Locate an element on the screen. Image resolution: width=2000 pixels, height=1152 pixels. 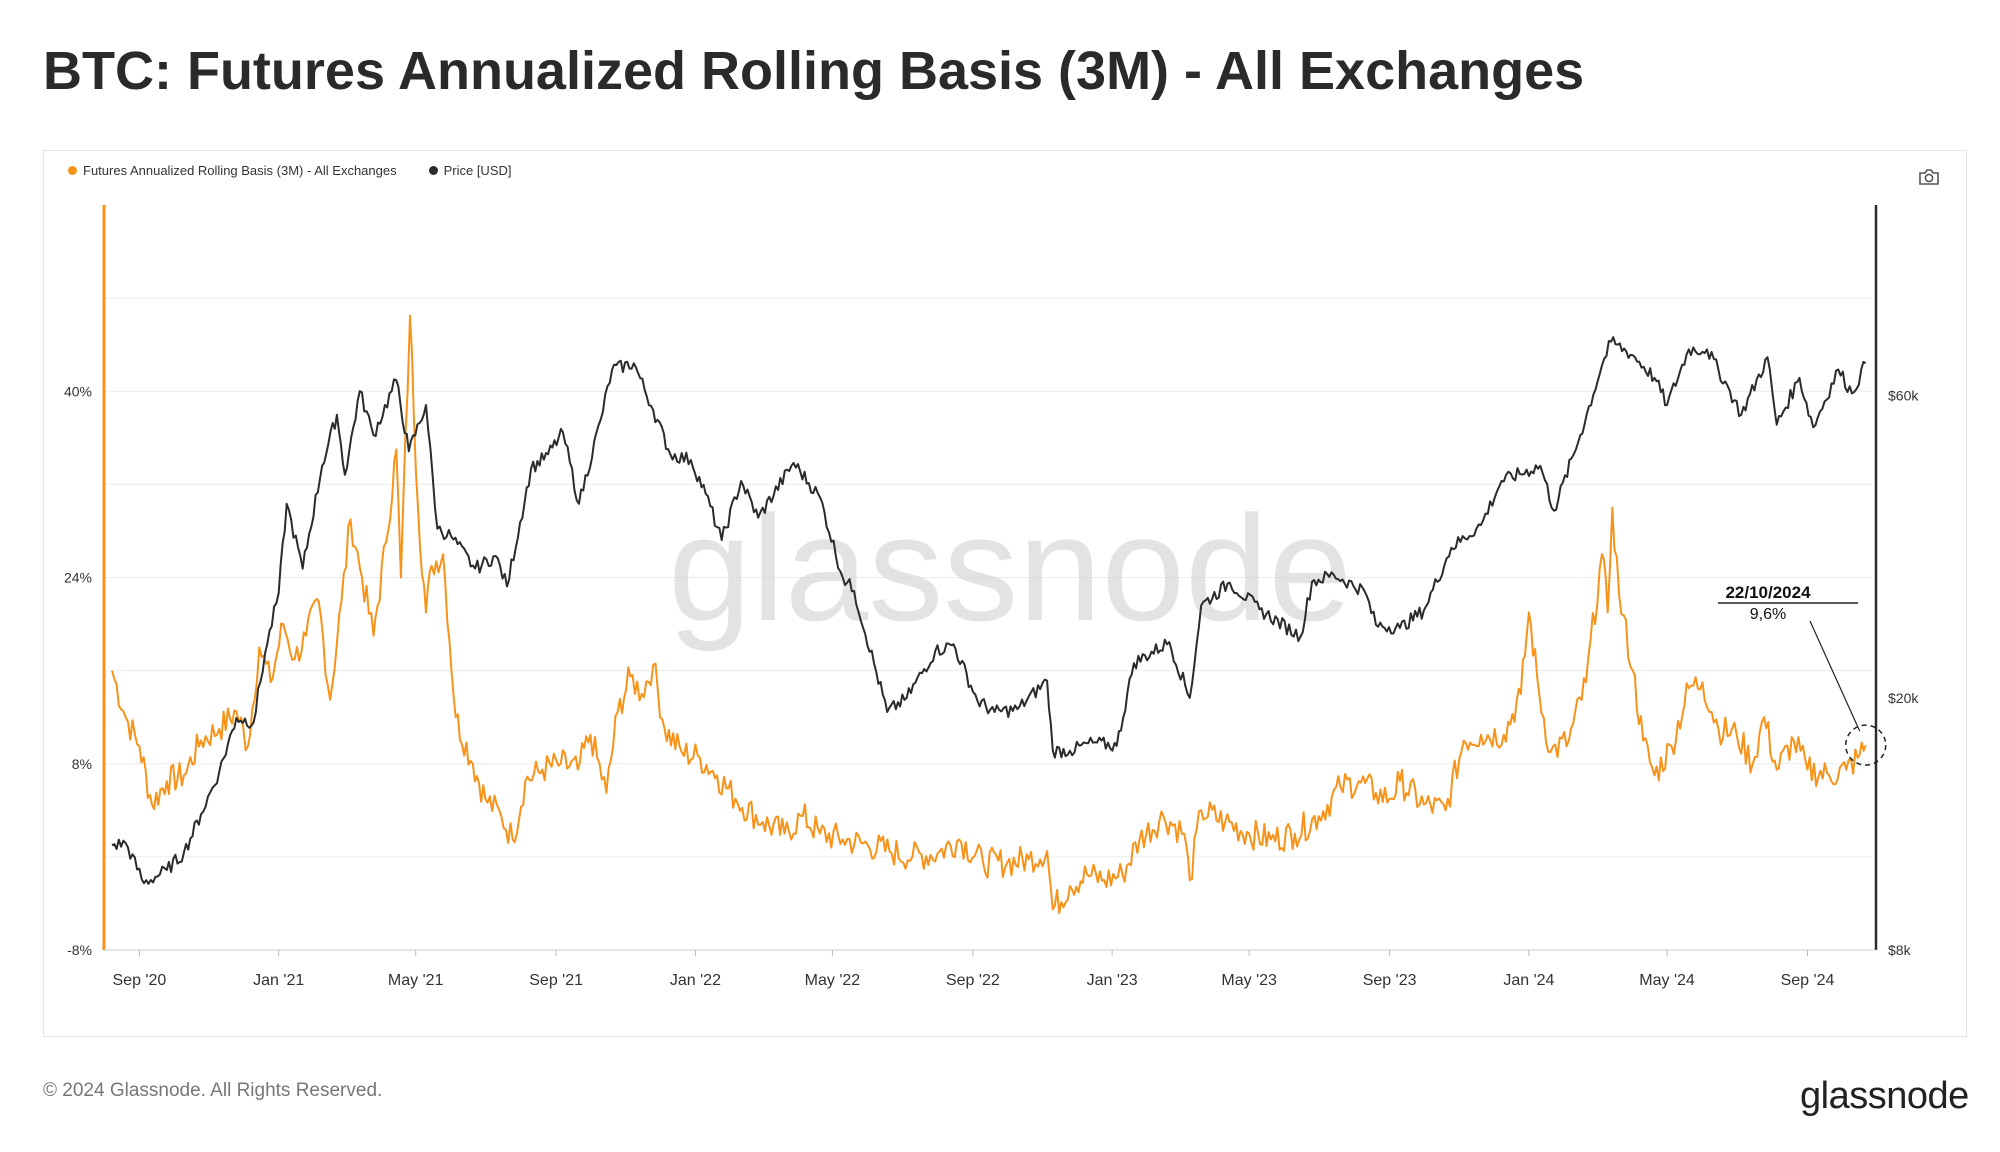
y-left-tick-label: 40% is located at coordinates (78, 391).